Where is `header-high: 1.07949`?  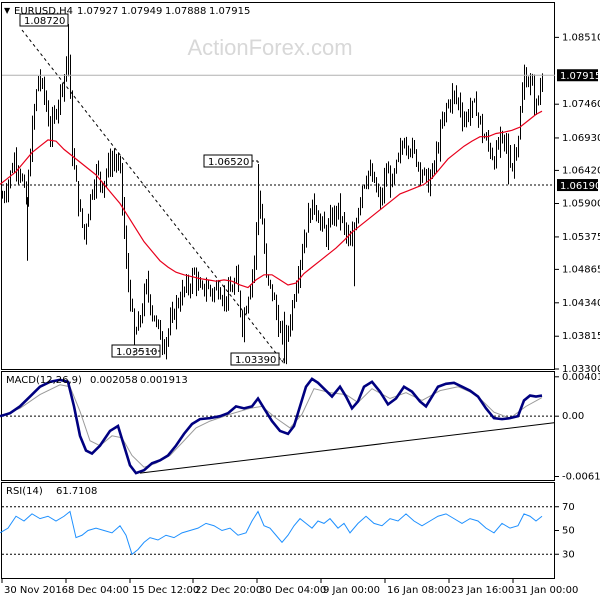
header-high: 1.07949 is located at coordinates (141, 11).